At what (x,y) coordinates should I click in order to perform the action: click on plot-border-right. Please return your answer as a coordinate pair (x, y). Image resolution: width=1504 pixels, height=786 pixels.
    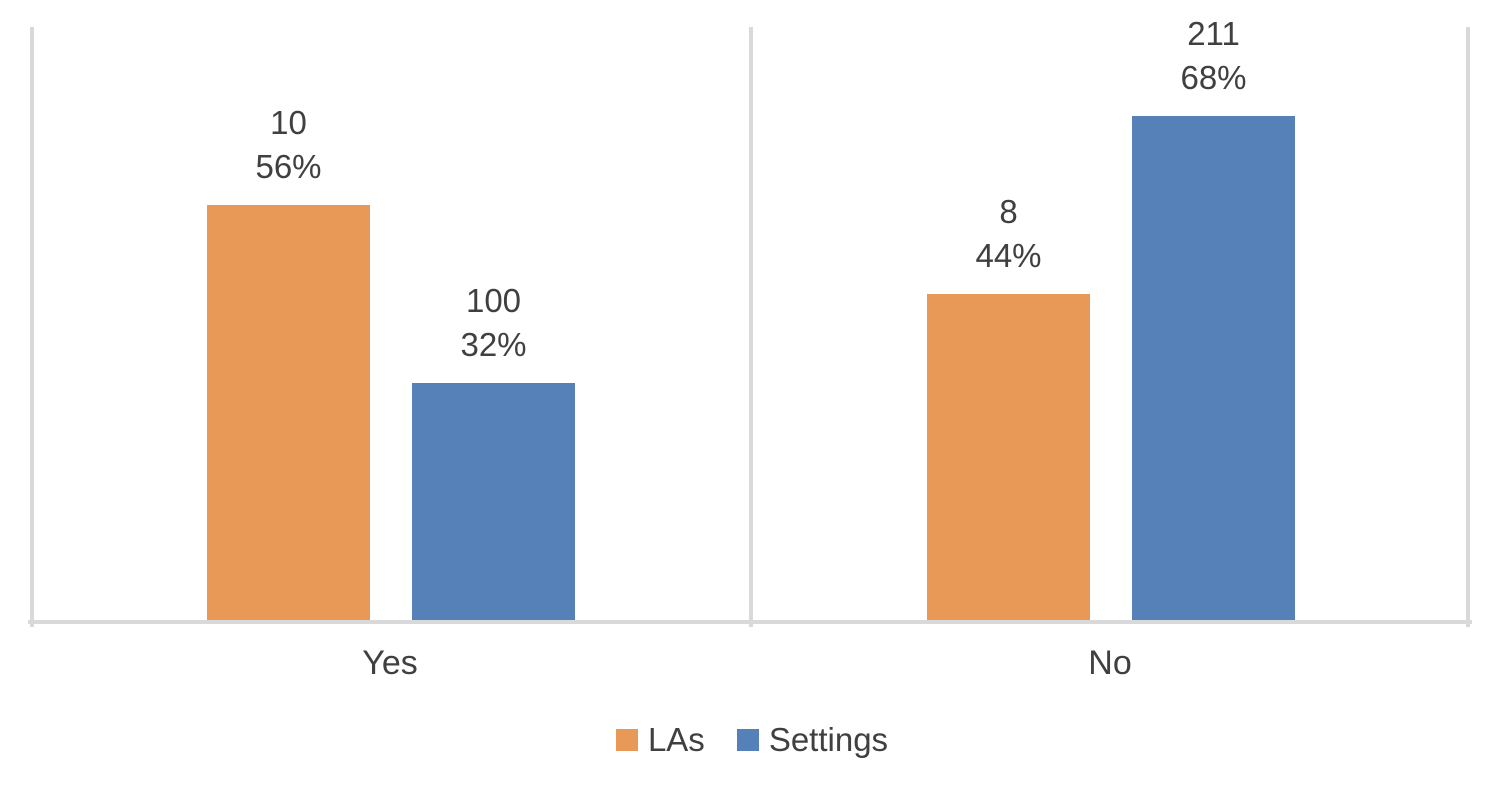
    Looking at the image, I should click on (1468, 327).